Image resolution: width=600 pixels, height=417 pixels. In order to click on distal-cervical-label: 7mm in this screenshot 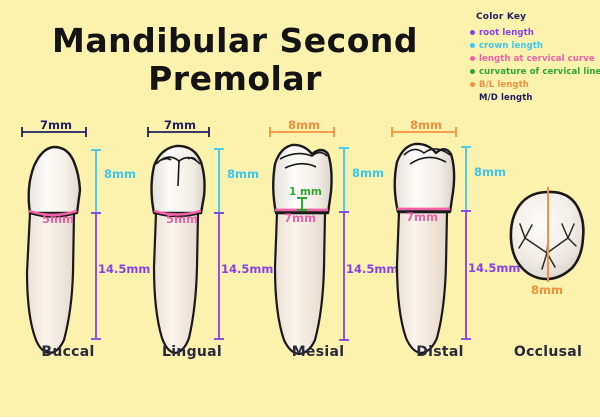, I will do `click(422, 217)`.